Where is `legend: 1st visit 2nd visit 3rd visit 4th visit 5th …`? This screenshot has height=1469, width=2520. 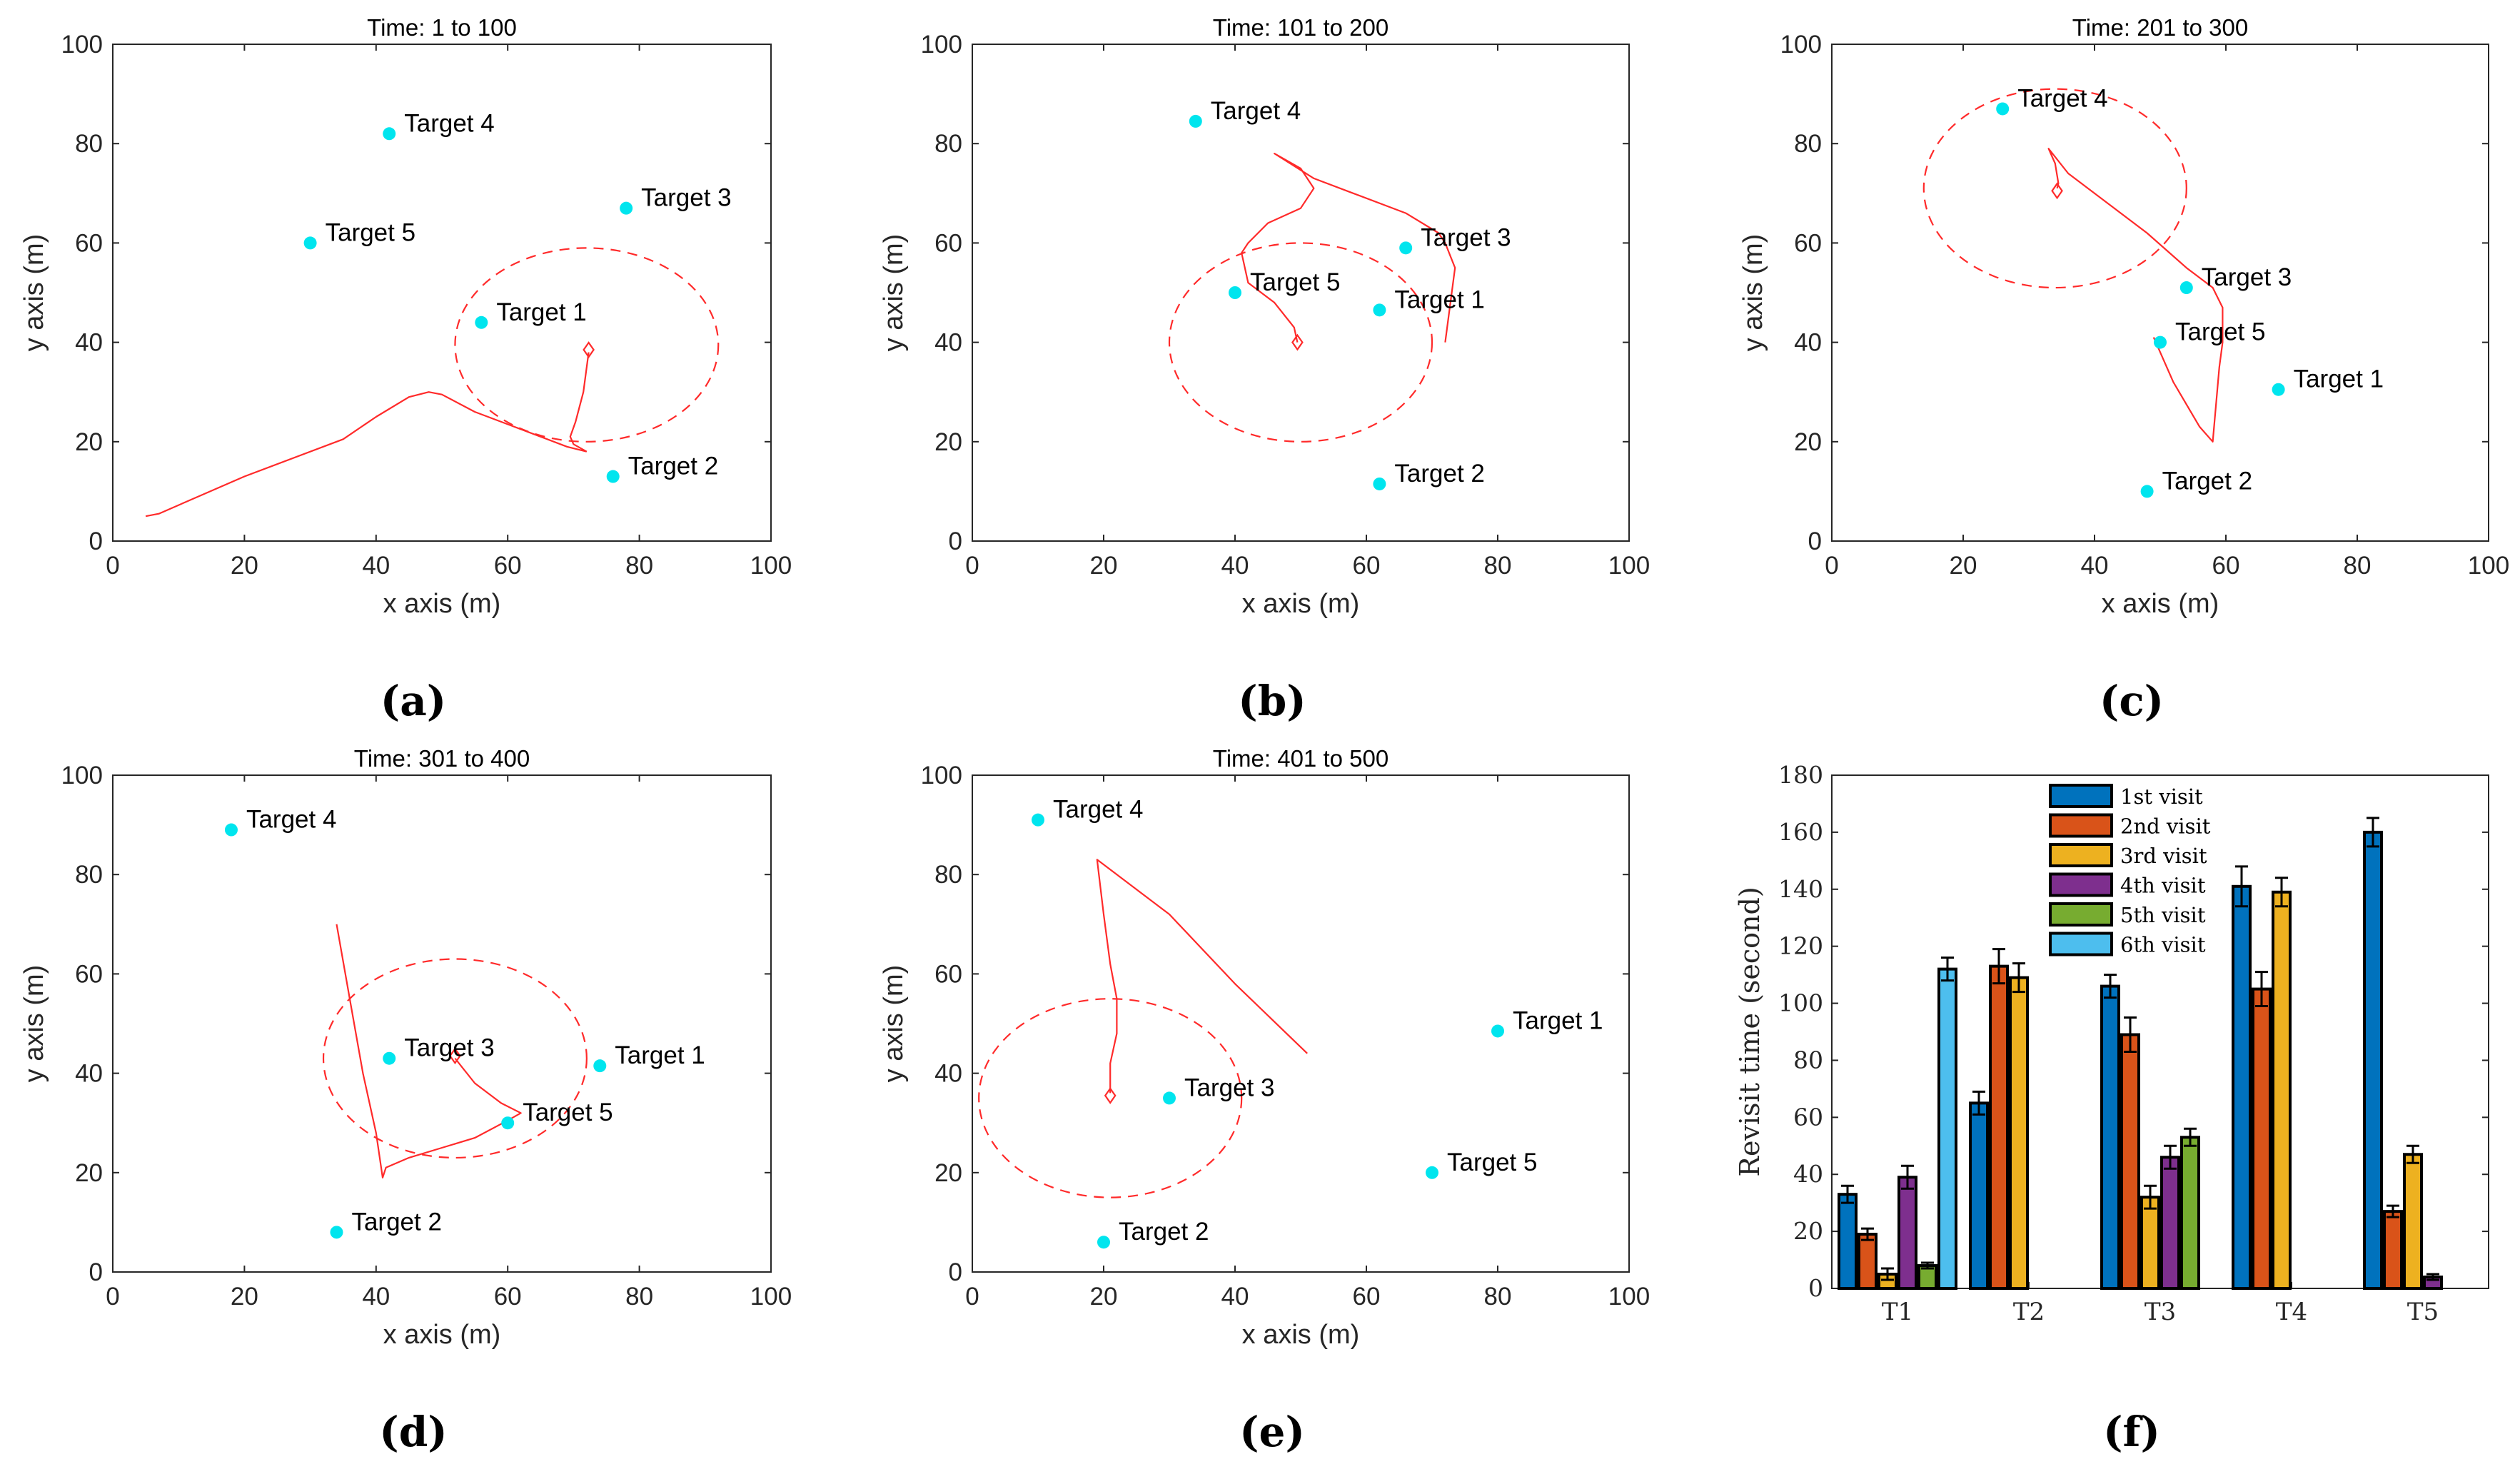
legend: 1st visit 2nd visit 3rd visit 4th visit 5th … is located at coordinates (2135, 869).